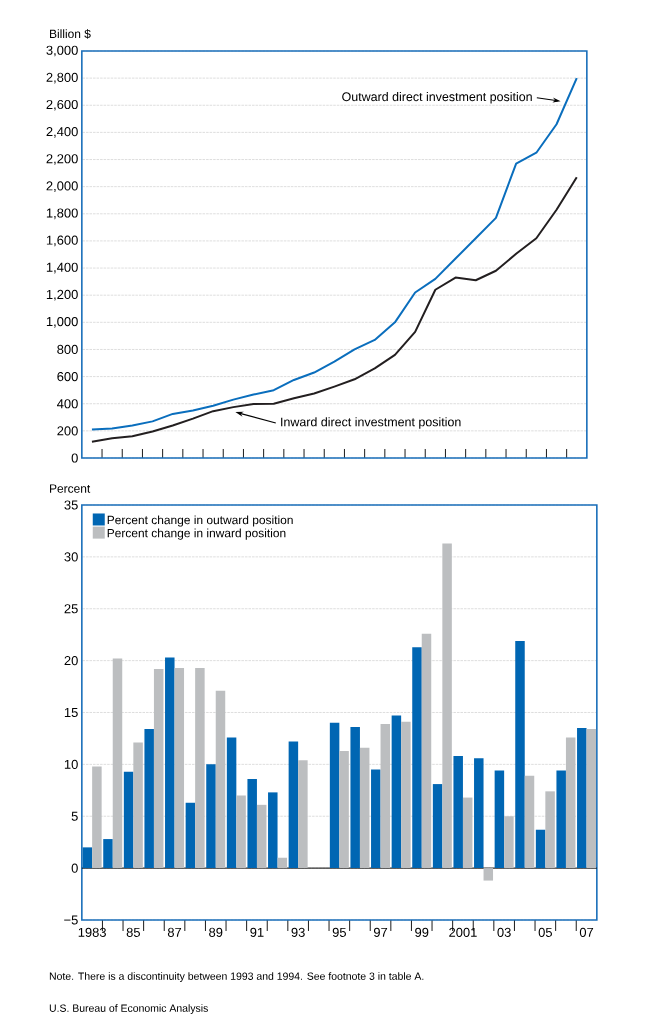 This screenshot has width=653, height=1023. I want to click on y-tick-label: −5, so click(71, 920).